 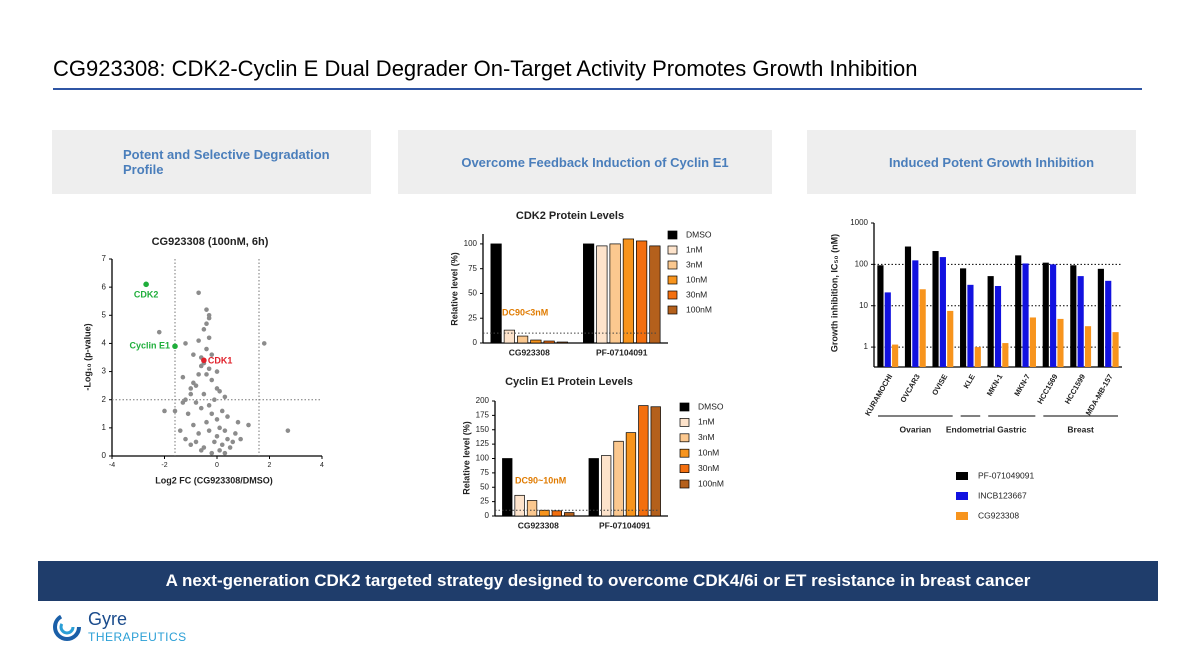 What do you see at coordinates (483, 443) in the screenshot?
I see `y-tick-label: 125` at bounding box center [483, 443].